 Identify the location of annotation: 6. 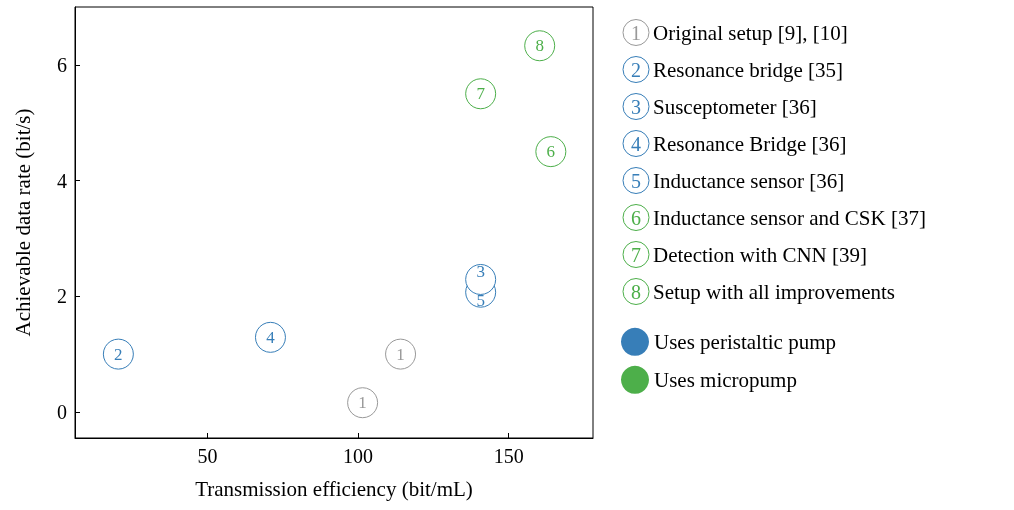
(551, 152).